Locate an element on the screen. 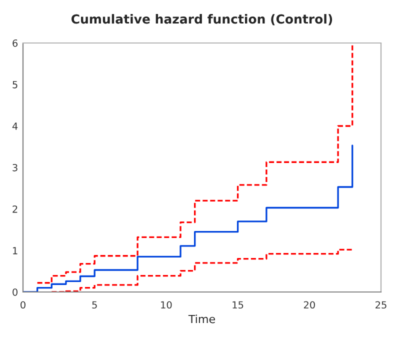  y-tick-label: 2 is located at coordinates (15, 209).